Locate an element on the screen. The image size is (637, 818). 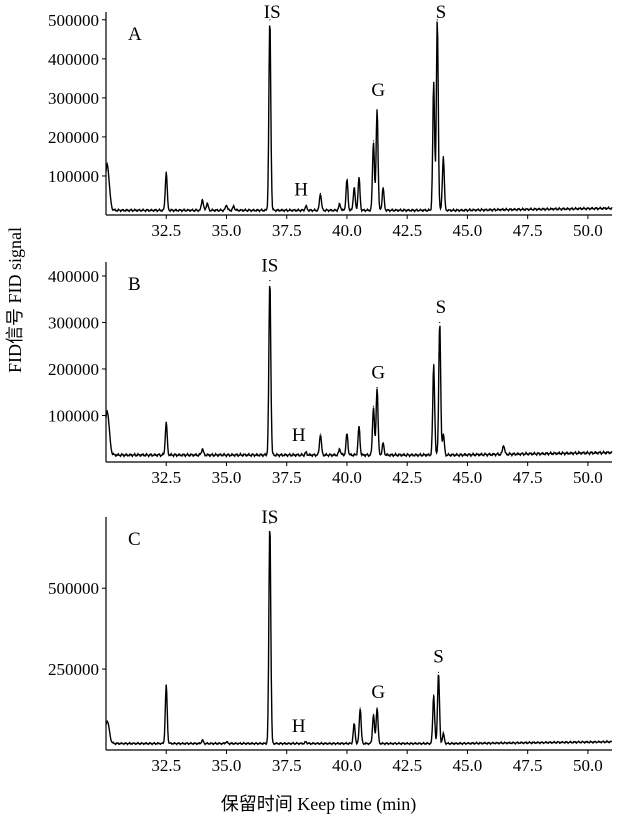
y-tick-label: 500000 is located at coordinates (73, 588).